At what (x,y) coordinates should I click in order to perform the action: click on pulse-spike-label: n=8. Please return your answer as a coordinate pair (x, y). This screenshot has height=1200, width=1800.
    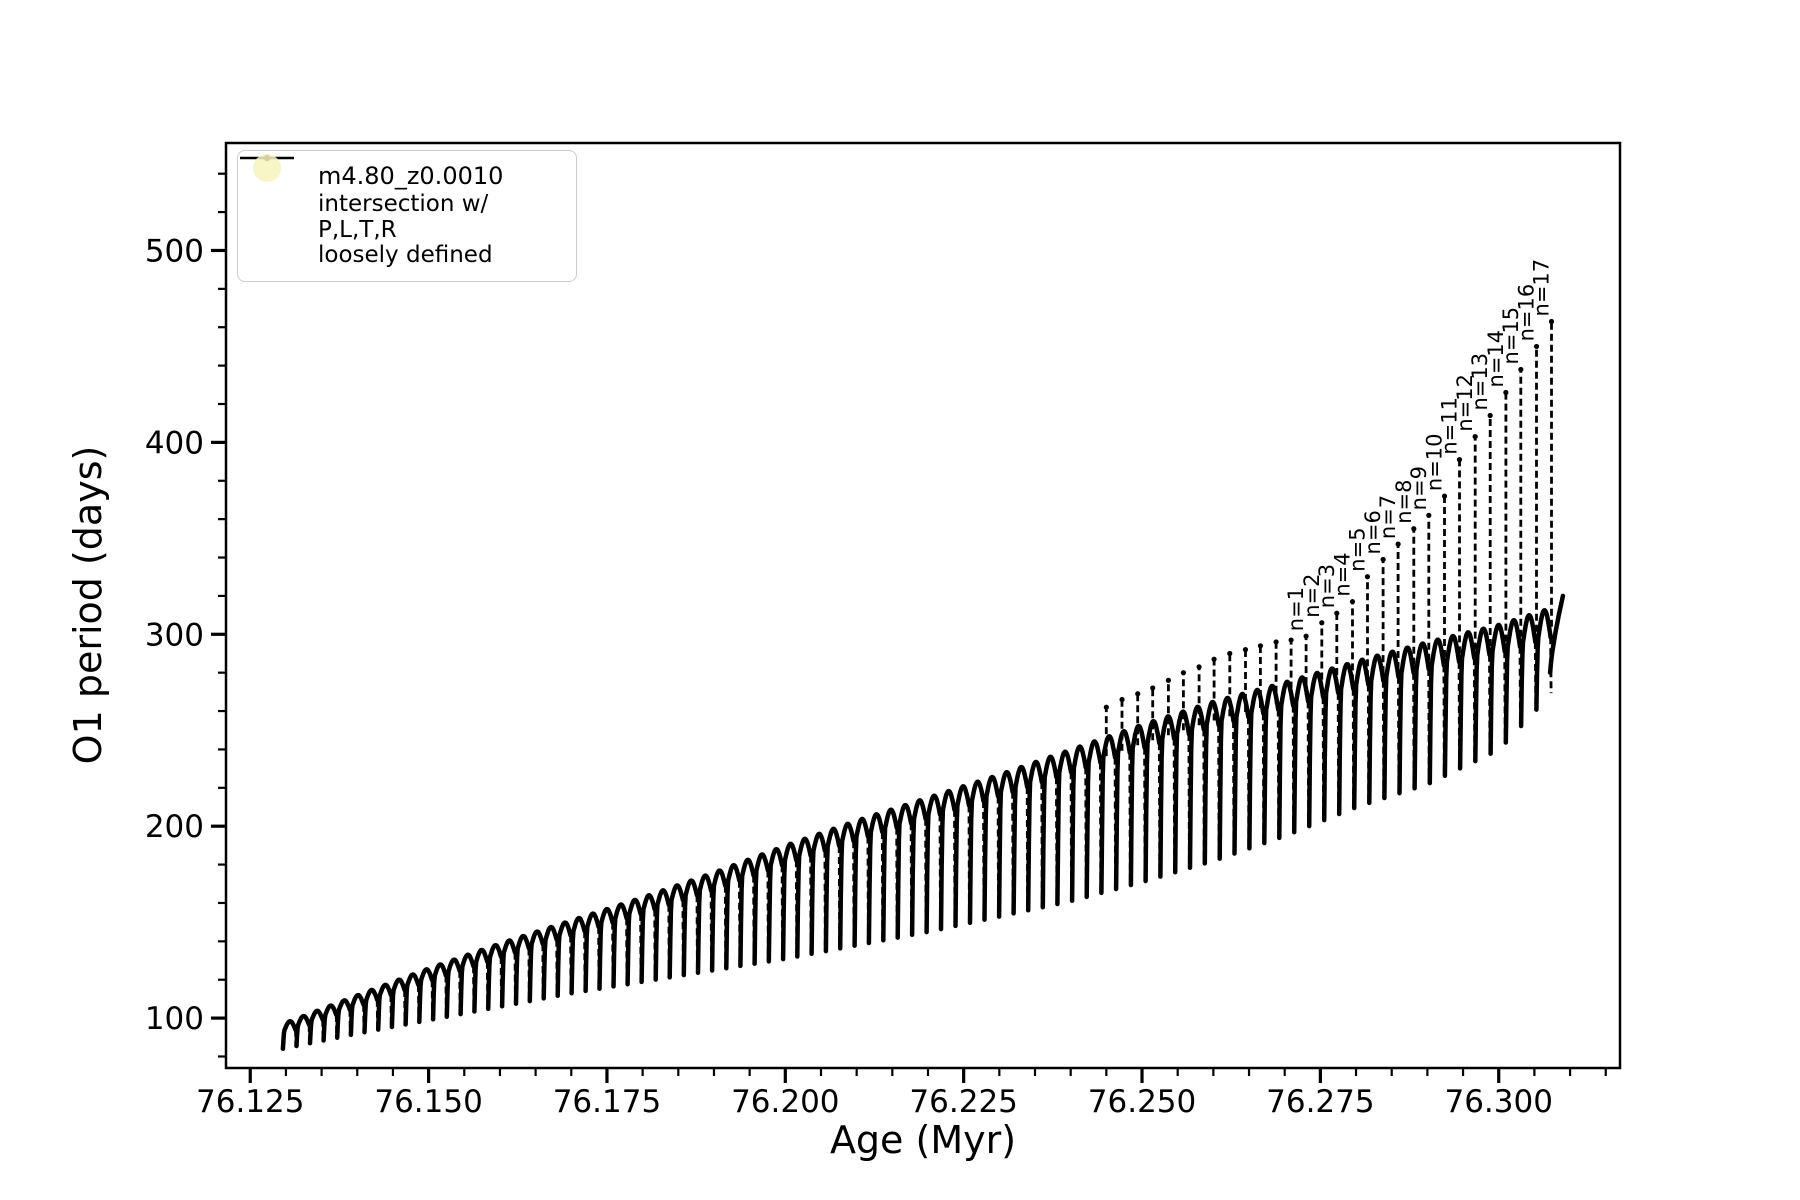
    Looking at the image, I should click on (1404, 501).